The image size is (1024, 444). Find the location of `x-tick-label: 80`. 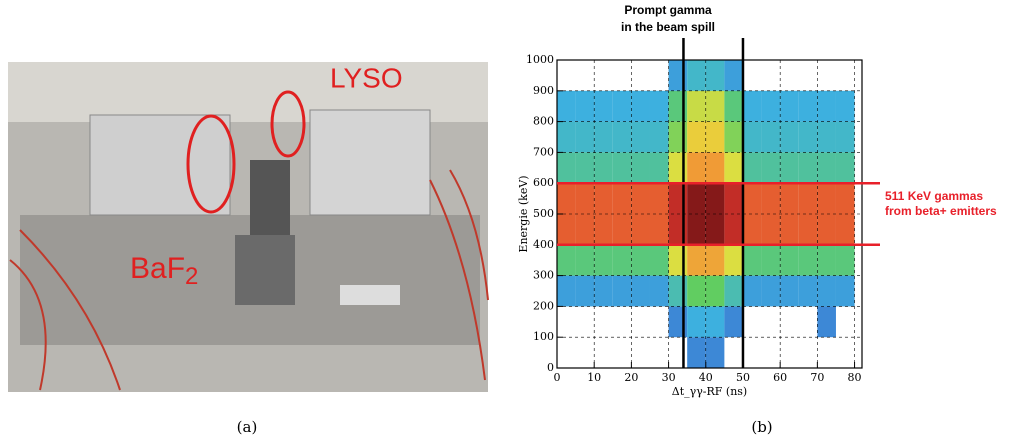

x-tick-label: 80 is located at coordinates (855, 377).